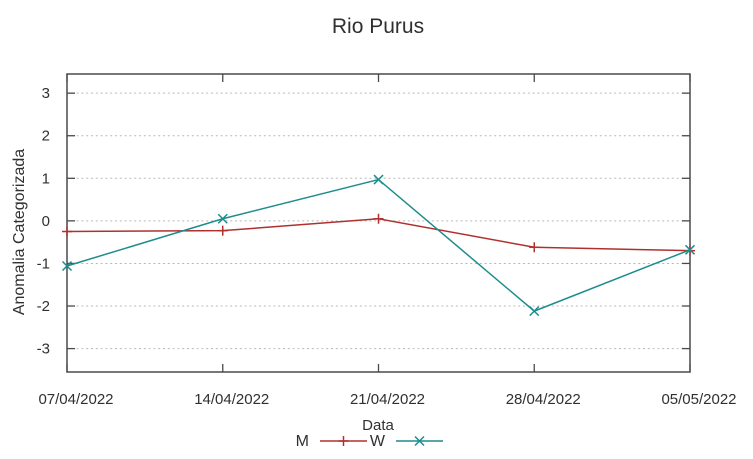  I want to click on y-tick-label: 0, so click(46, 221).